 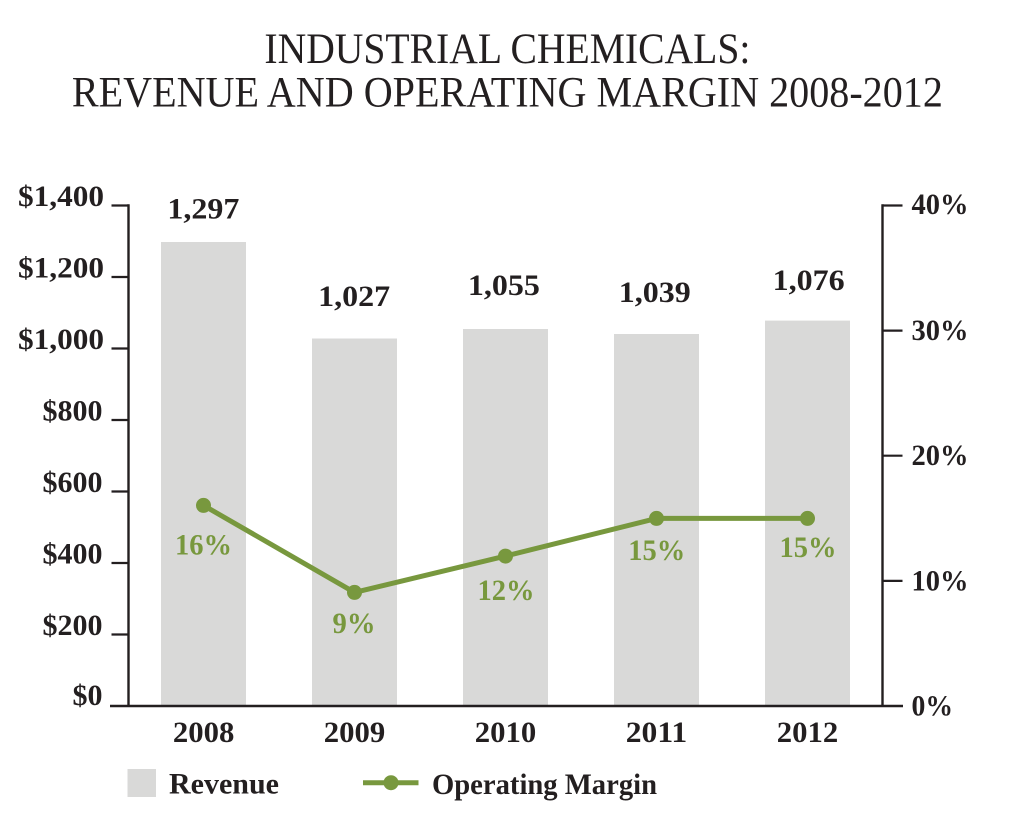 What do you see at coordinates (940, 580) in the screenshot?
I see `svg-text: 10%` at bounding box center [940, 580].